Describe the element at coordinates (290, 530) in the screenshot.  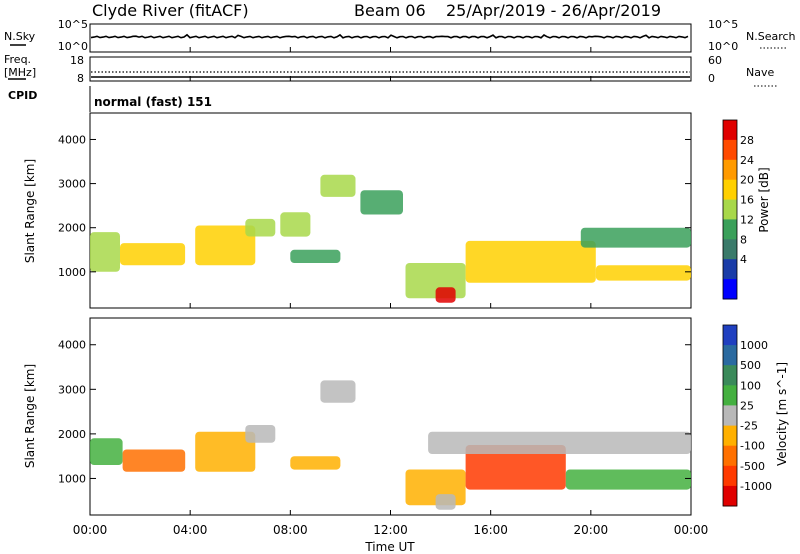
I see `xtick-label-2: 08:00` at that location.